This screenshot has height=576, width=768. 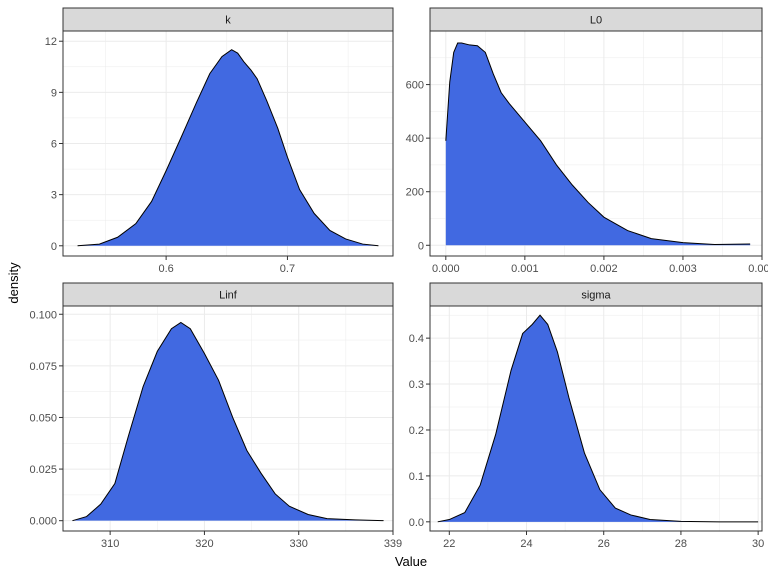 What do you see at coordinates (228, 296) in the screenshot?
I see `strip-label-linf: Linf` at bounding box center [228, 296].